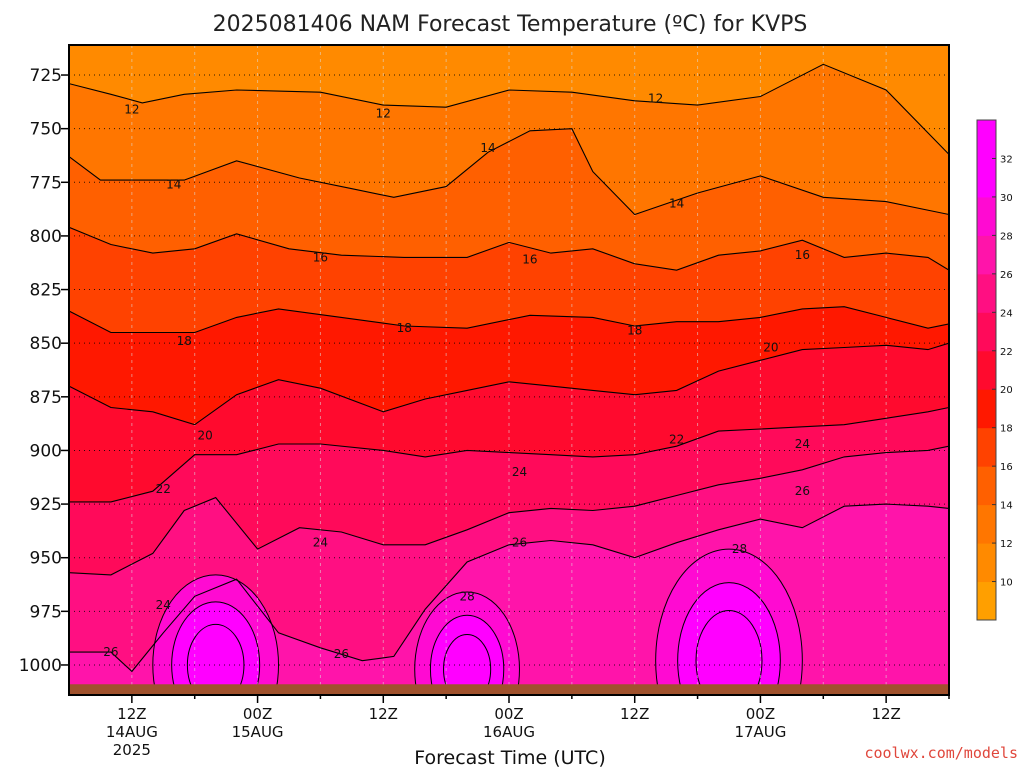 The height and width of the screenshot is (768, 1024). What do you see at coordinates (1006, 467) in the screenshot?
I see `colorbar-tick-label: 16` at bounding box center [1006, 467].